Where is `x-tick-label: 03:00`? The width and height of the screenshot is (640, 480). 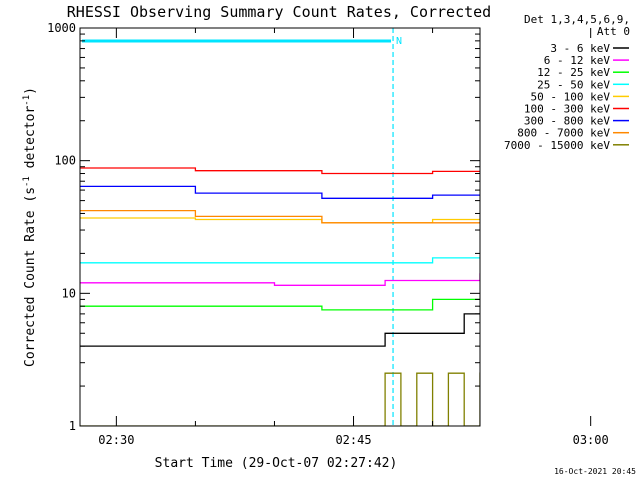 x-tick-label: 03:00 is located at coordinates (591, 440).